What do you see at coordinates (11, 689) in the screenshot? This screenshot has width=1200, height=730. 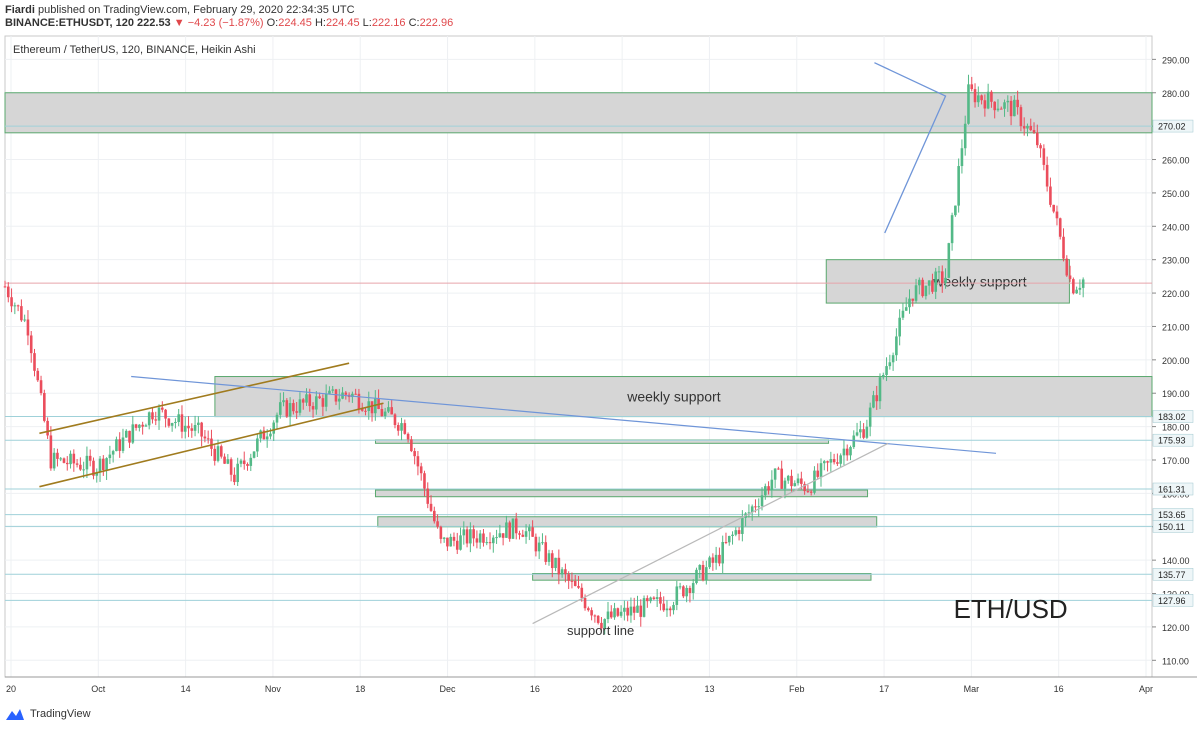 I see `x-tick-label: 20` at bounding box center [11, 689].